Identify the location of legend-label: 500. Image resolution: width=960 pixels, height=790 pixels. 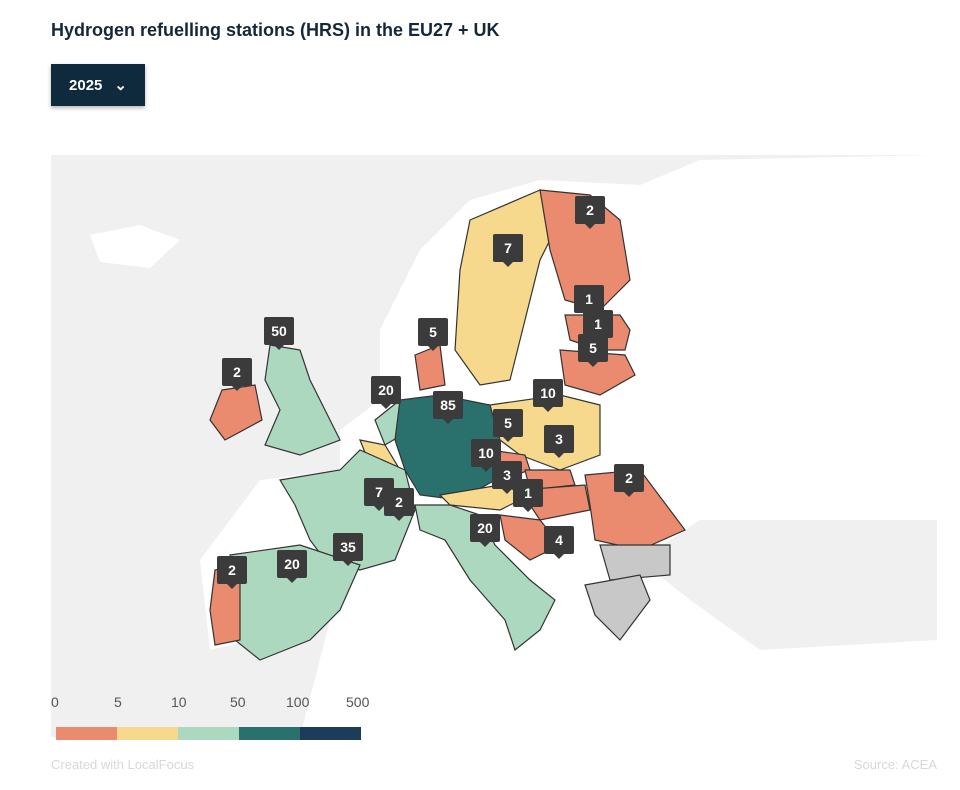
(358, 702).